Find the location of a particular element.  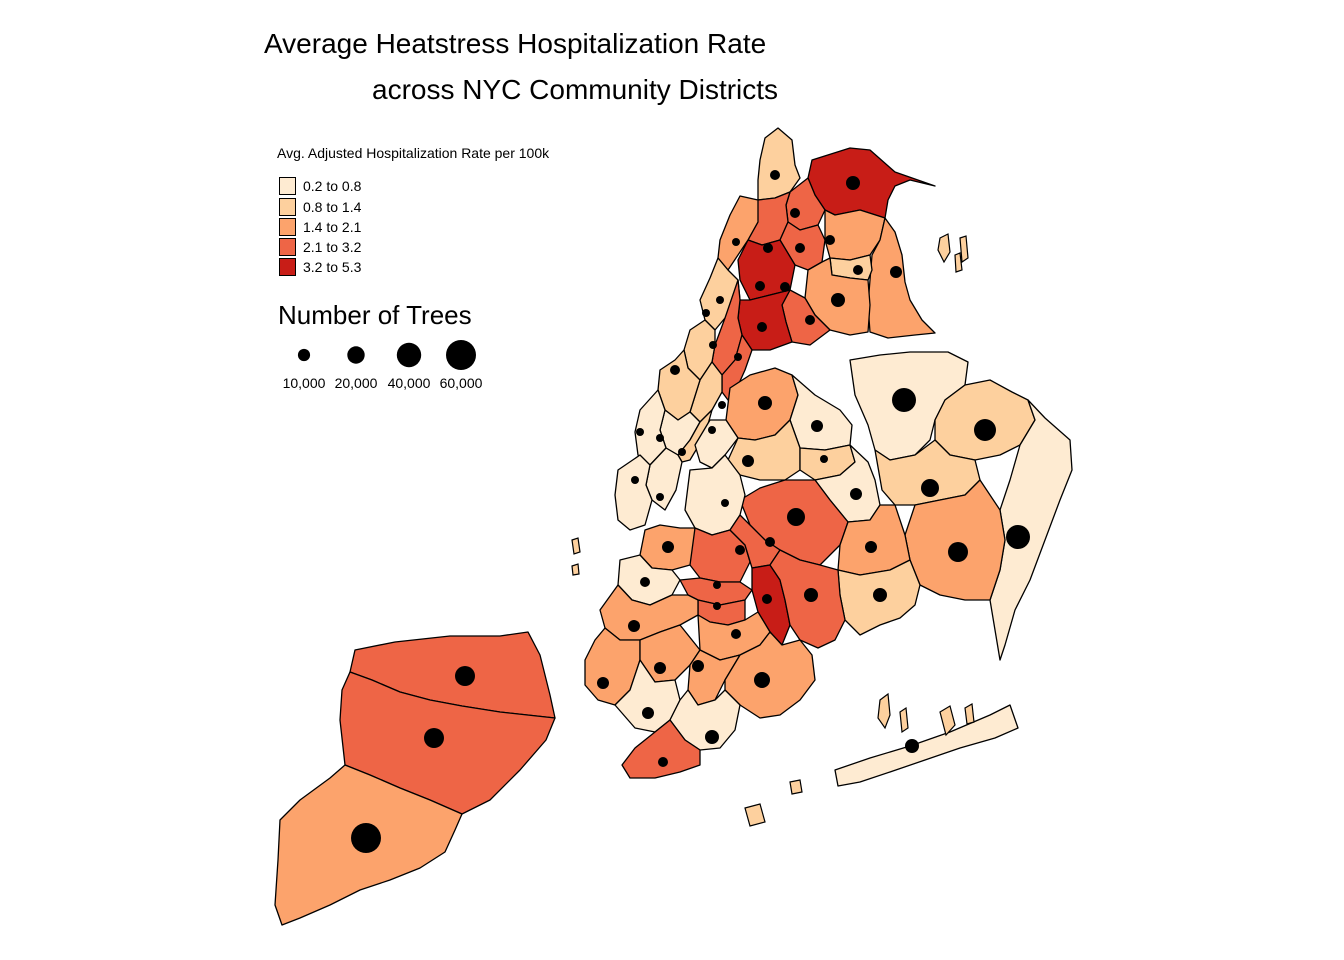

fill-legend-item: 3.2 to 5.3 is located at coordinates (429, 268).